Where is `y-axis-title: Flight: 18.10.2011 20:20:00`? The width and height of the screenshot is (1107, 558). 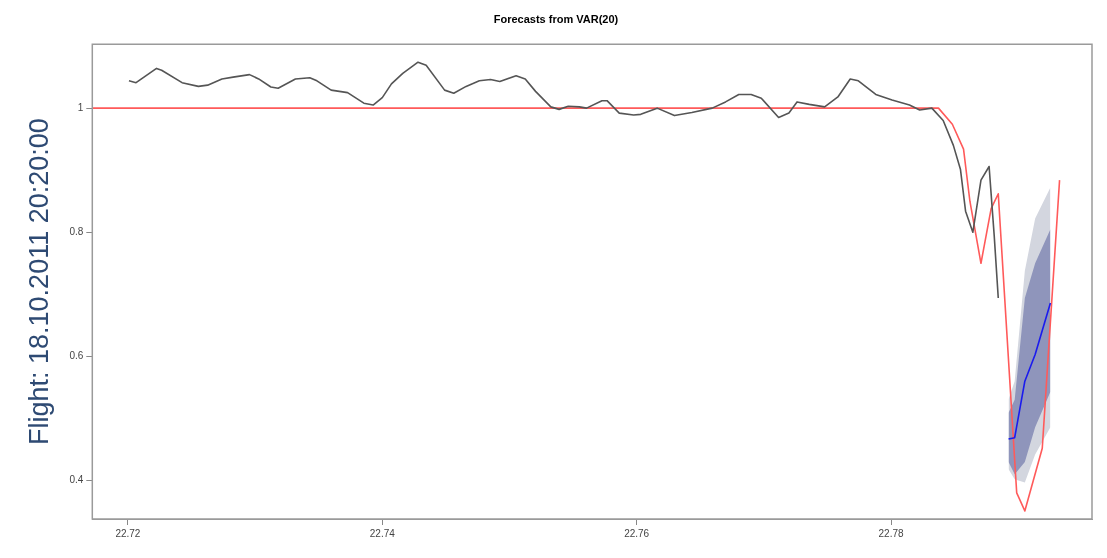 y-axis-title: Flight: 18.10.2011 20:20:00 is located at coordinates (38, 281).